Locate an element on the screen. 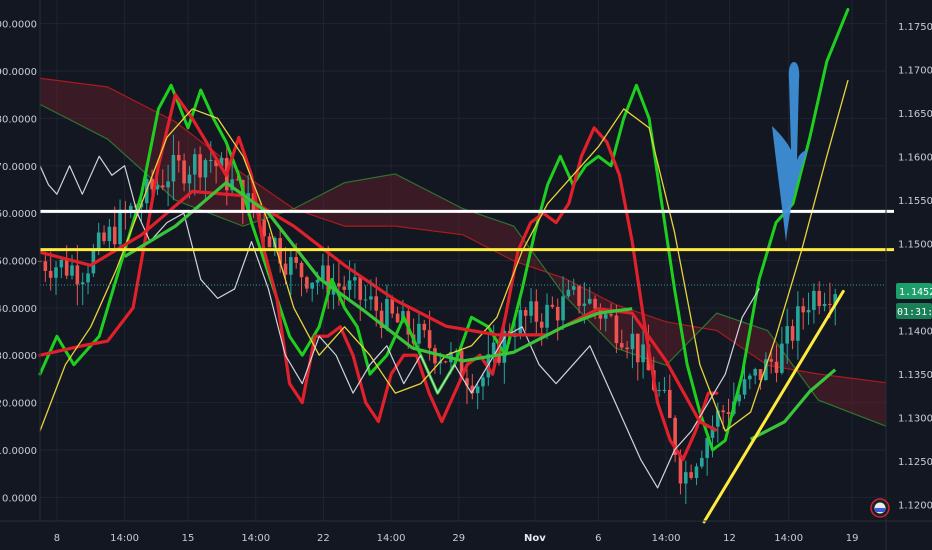  left-axis-tick: 30.0000 is located at coordinates (18, 356).